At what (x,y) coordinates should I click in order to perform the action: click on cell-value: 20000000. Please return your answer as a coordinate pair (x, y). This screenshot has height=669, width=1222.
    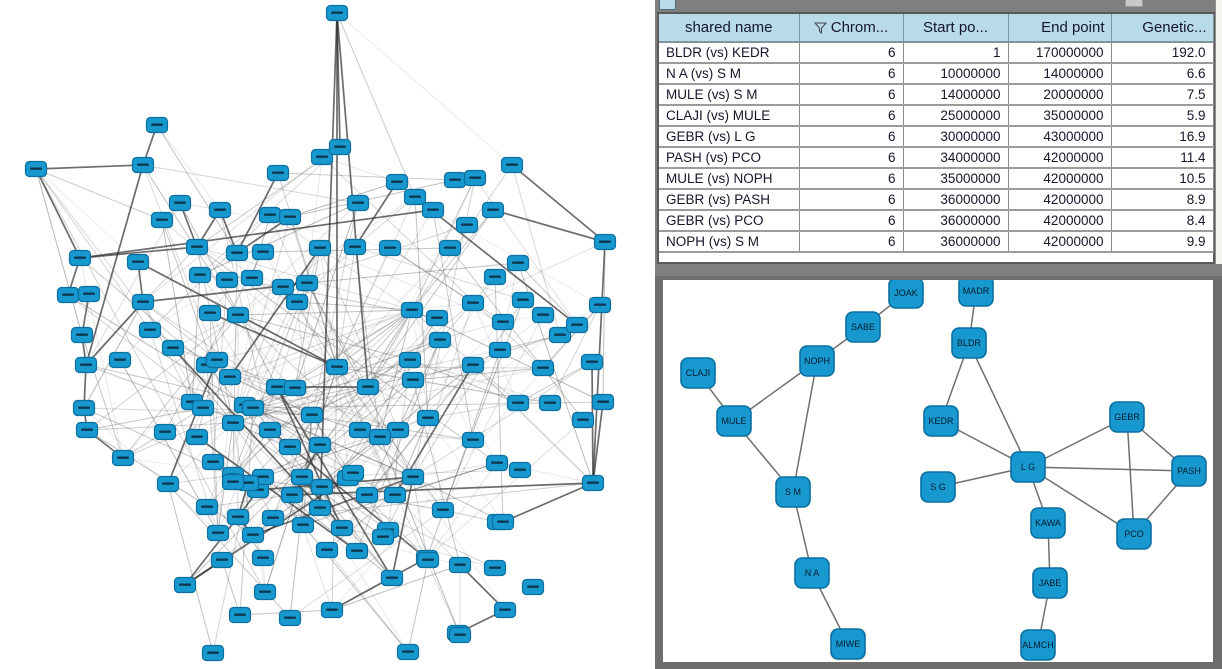
    Looking at the image, I should click on (1060, 95).